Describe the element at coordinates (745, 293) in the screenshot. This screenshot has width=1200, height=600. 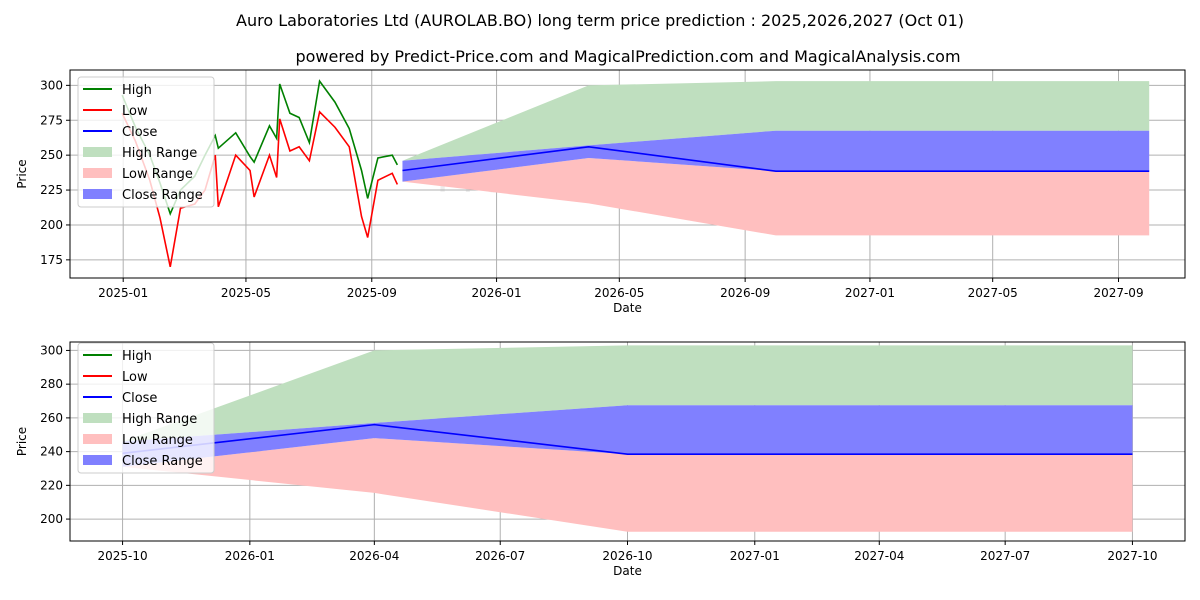
I see `x-tick-label: 2026-09` at that location.